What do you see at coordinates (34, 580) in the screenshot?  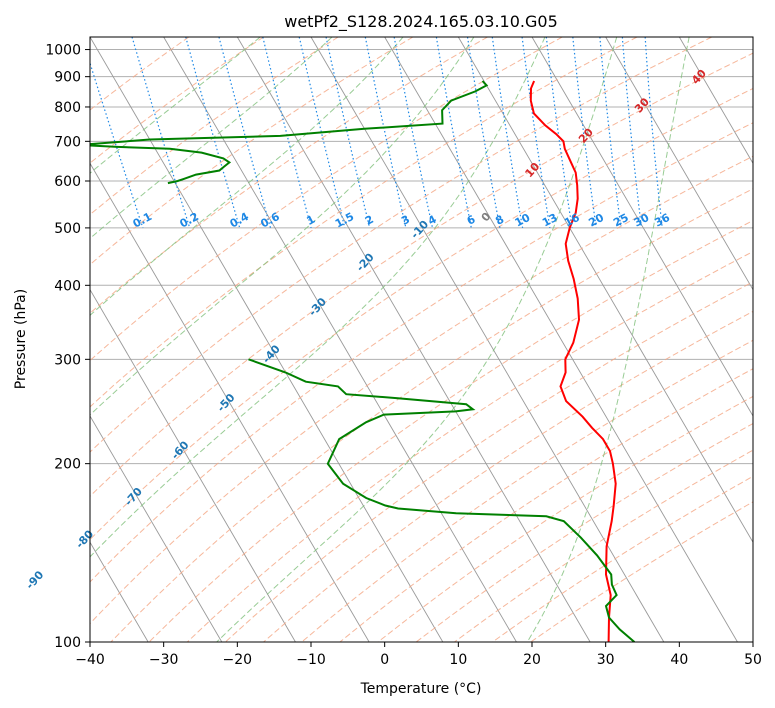 I see `isotherm-label: -90` at bounding box center [34, 580].